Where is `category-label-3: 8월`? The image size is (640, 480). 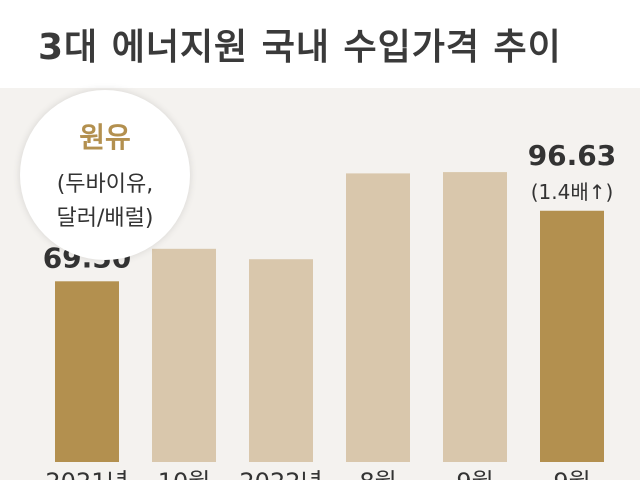 category-label-3: 8월 is located at coordinates (377, 474).